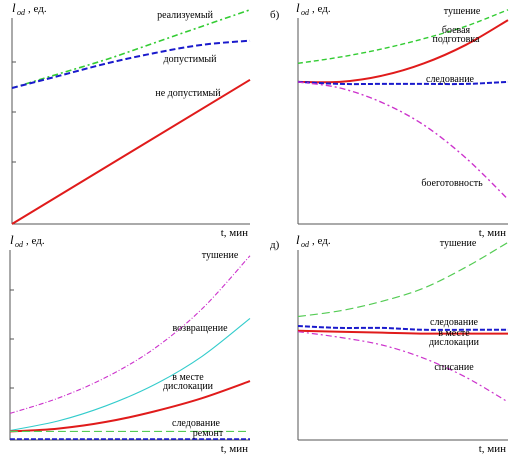 The image size is (518, 454). What do you see at coordinates (275, 245) in the screenshot?
I see `panel-label: д)` at bounding box center [275, 245].